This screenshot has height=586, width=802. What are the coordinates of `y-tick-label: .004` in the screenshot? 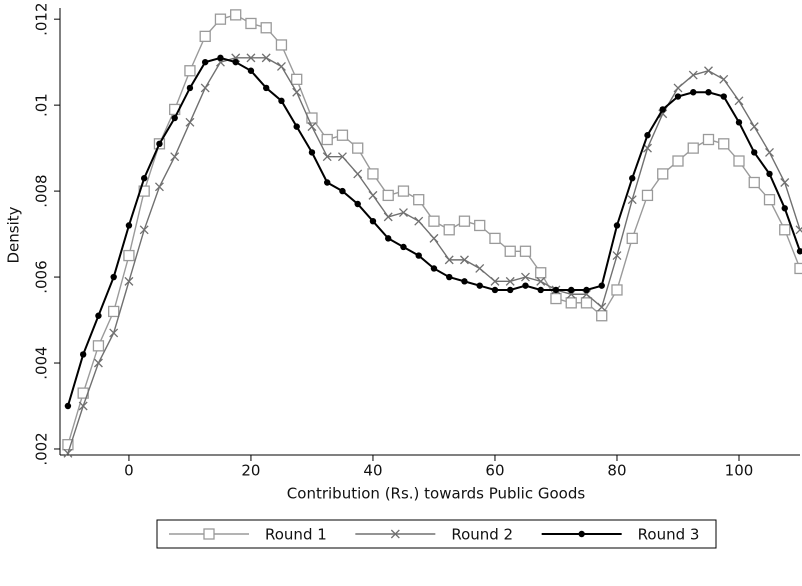 It's located at (42, 362).